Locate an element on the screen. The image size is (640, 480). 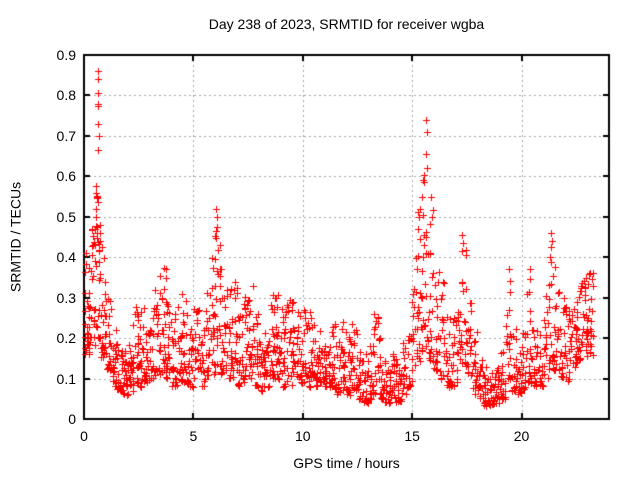
y-axis-label: SRMTID / TECUs is located at coordinates (15, 237).